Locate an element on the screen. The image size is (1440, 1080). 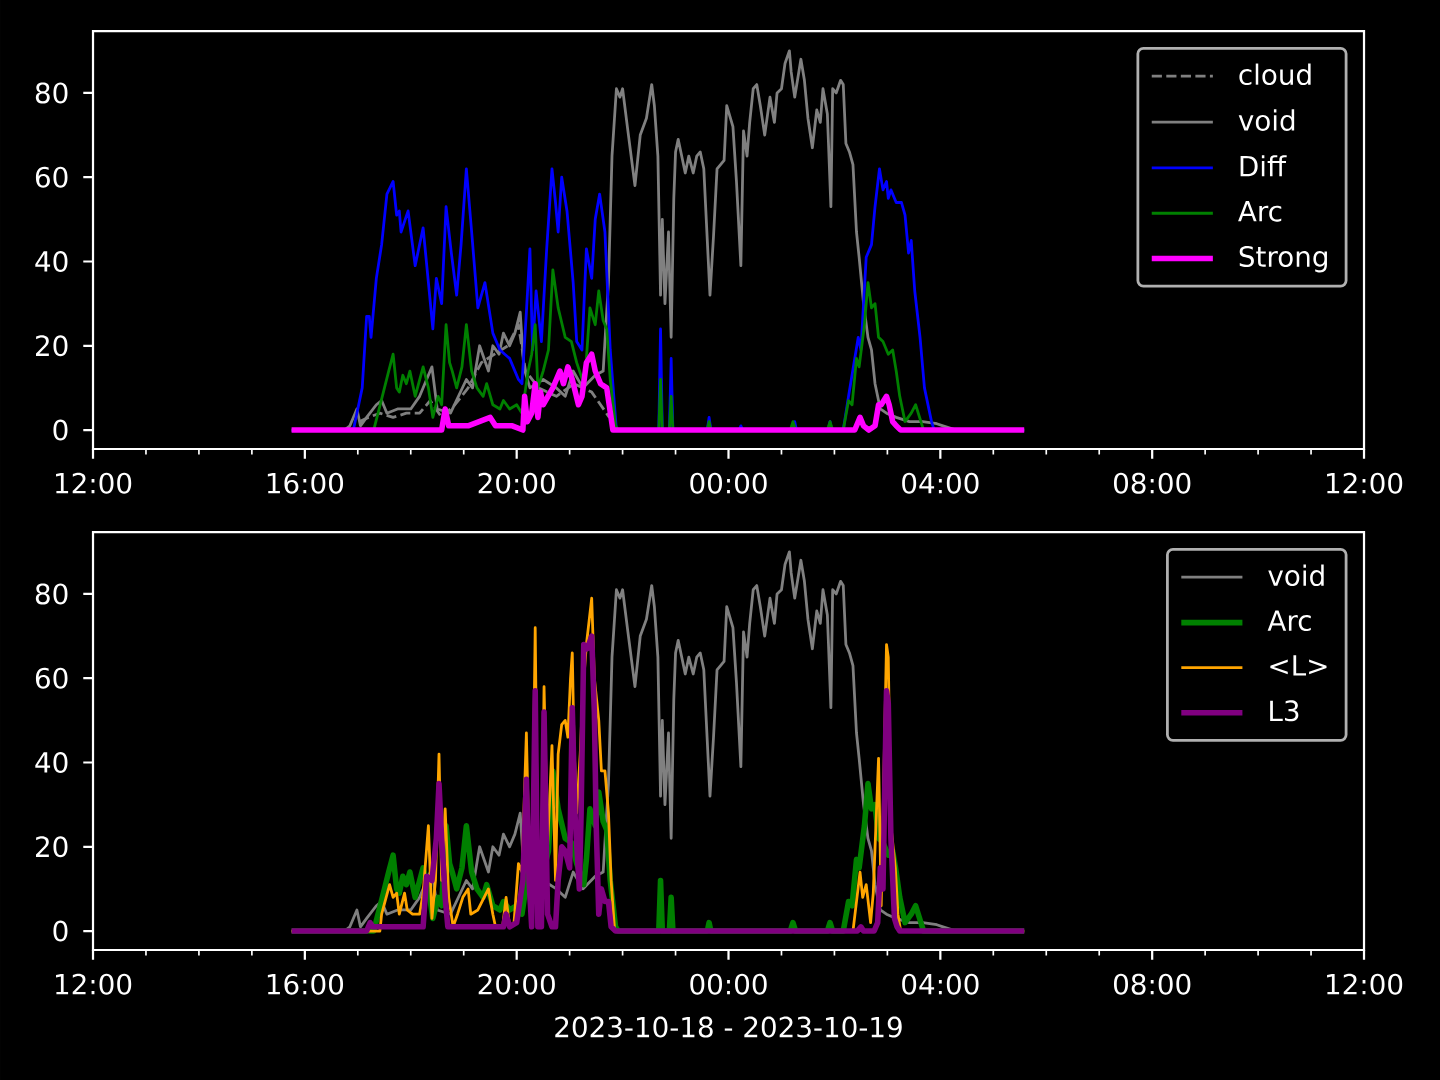
legend-label: Diff is located at coordinates (1263, 166).